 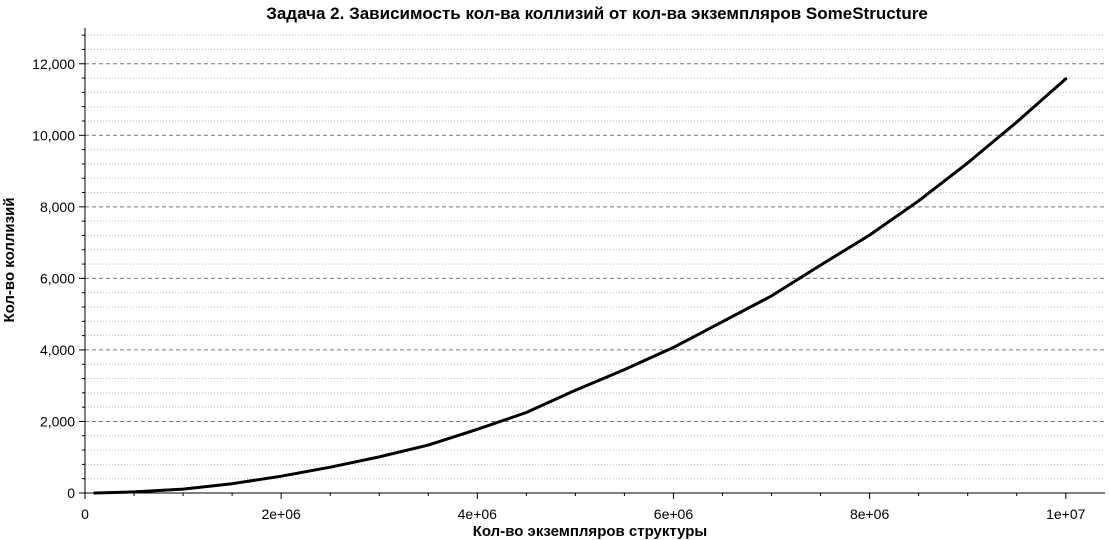 What do you see at coordinates (53, 64) in the screenshot?
I see `y-tick-label: 12,000` at bounding box center [53, 64].